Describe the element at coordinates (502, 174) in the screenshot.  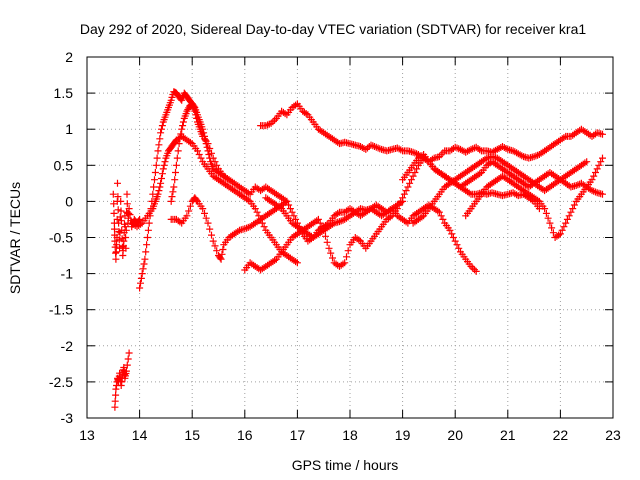
I see `series-arc-far-right` at that location.